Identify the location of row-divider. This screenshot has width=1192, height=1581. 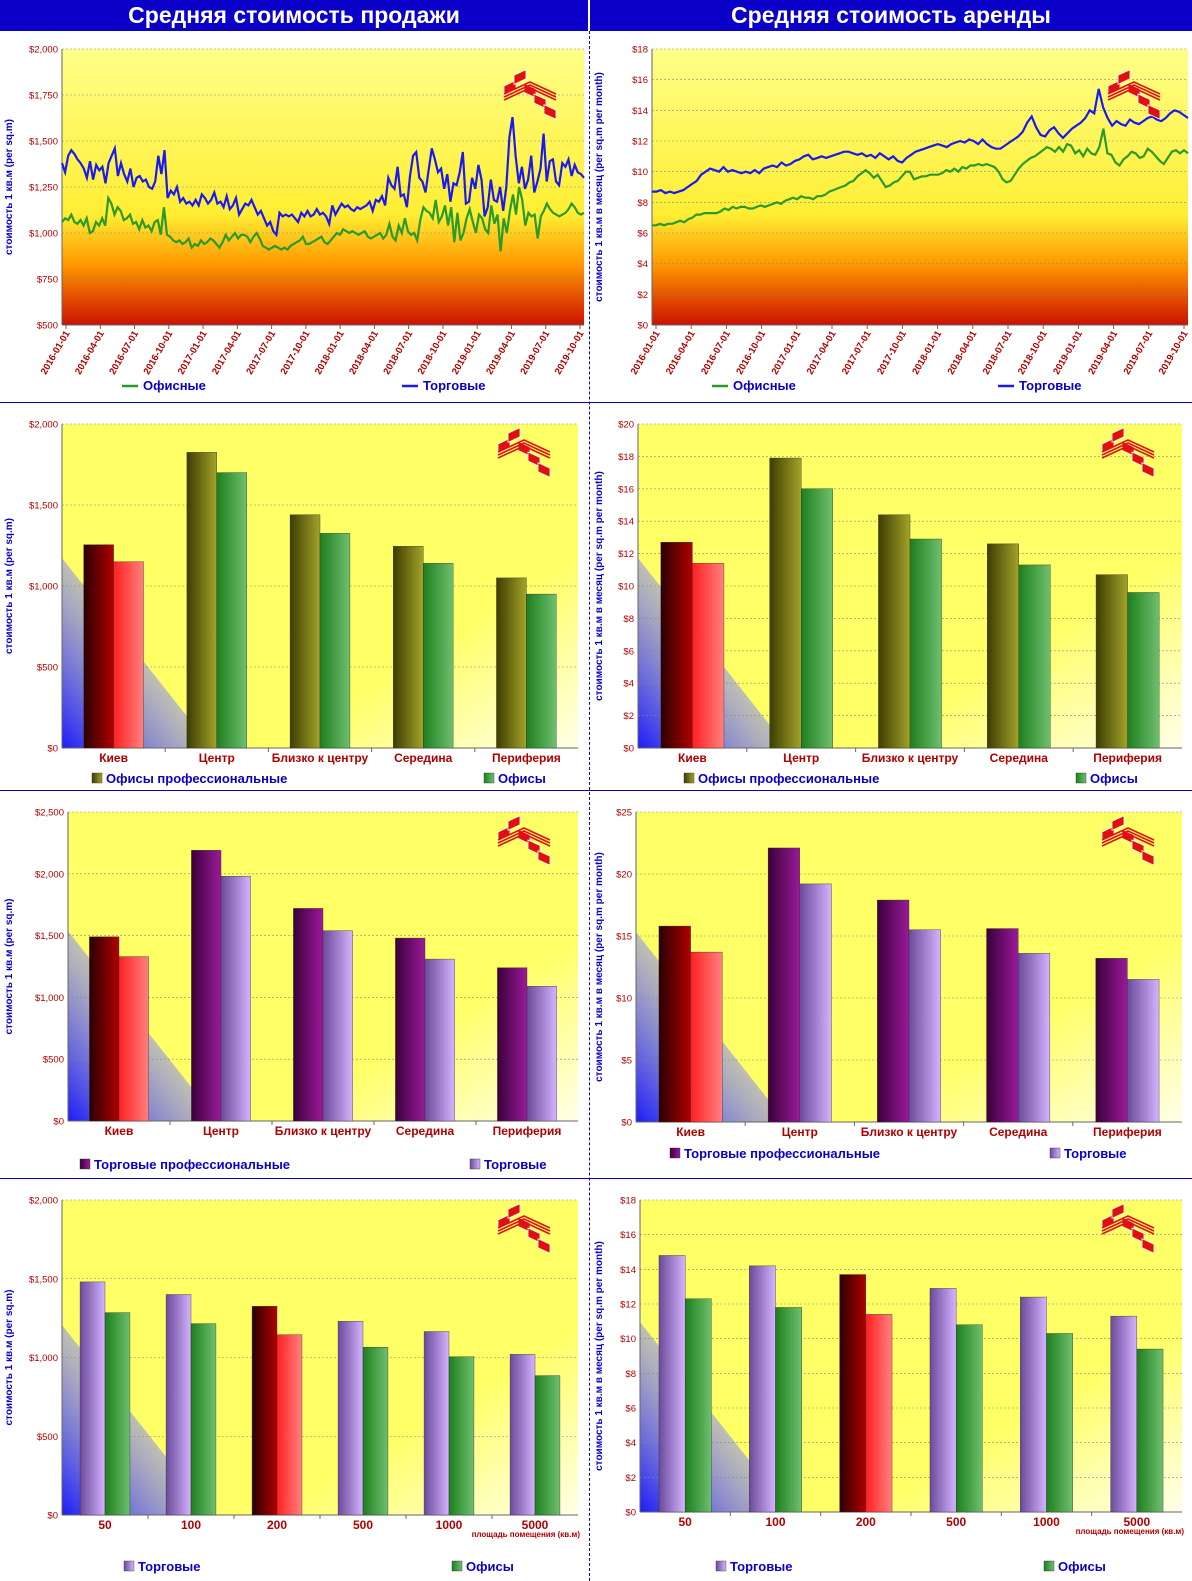
(596, 1178).